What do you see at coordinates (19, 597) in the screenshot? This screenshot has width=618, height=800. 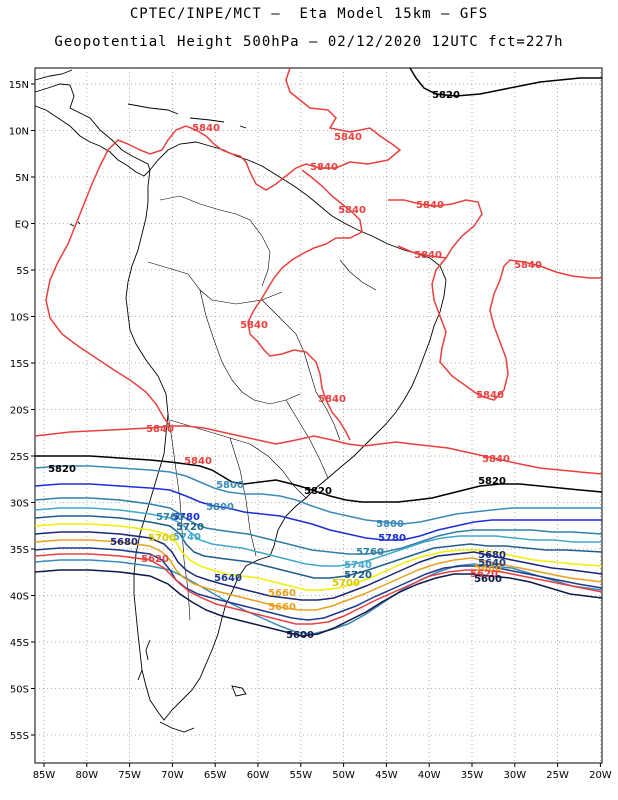 I see `lat-label: 40S` at bounding box center [19, 597].